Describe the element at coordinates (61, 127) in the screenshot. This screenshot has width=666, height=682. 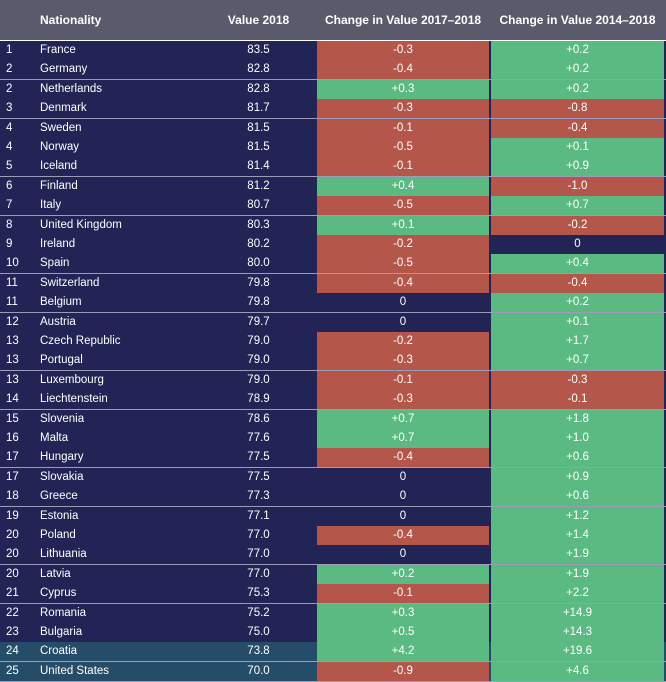
I see `nationality-cell: Sweden` at that location.